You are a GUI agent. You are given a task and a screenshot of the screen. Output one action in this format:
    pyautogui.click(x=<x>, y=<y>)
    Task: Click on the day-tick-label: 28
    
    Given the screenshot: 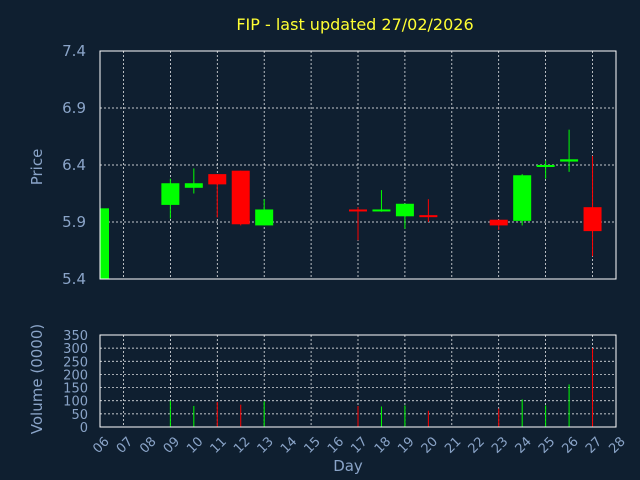 What is the action you would take?
    pyautogui.click(x=617, y=445)
    